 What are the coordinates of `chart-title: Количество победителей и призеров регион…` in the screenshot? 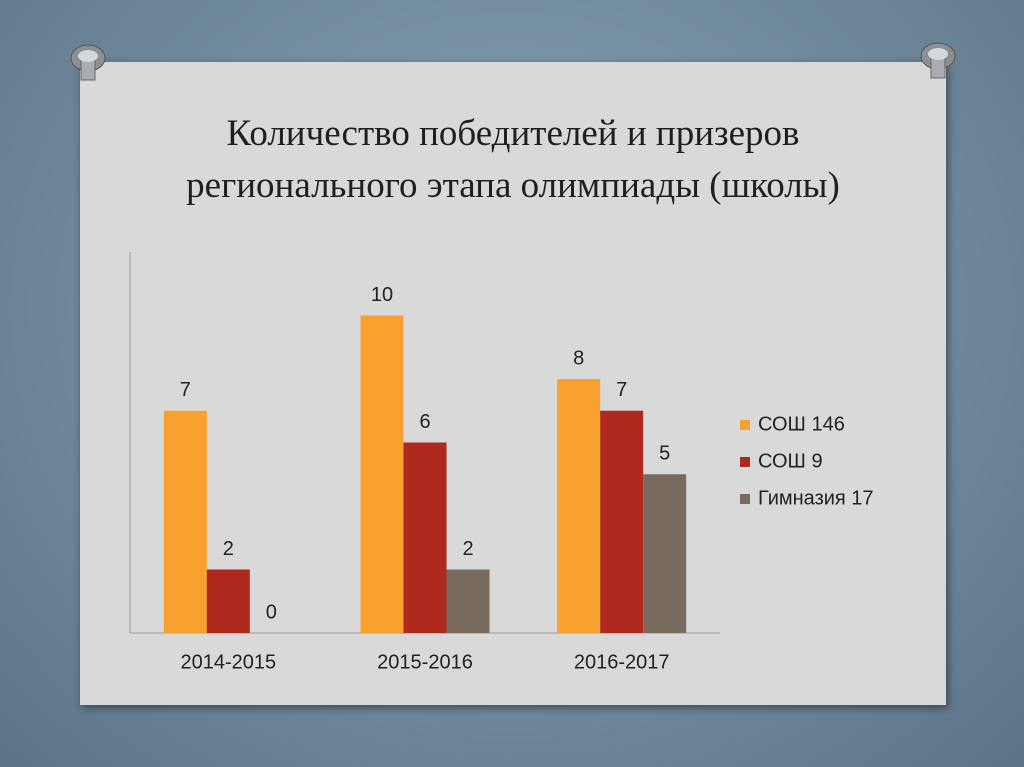 It's located at (513, 159).